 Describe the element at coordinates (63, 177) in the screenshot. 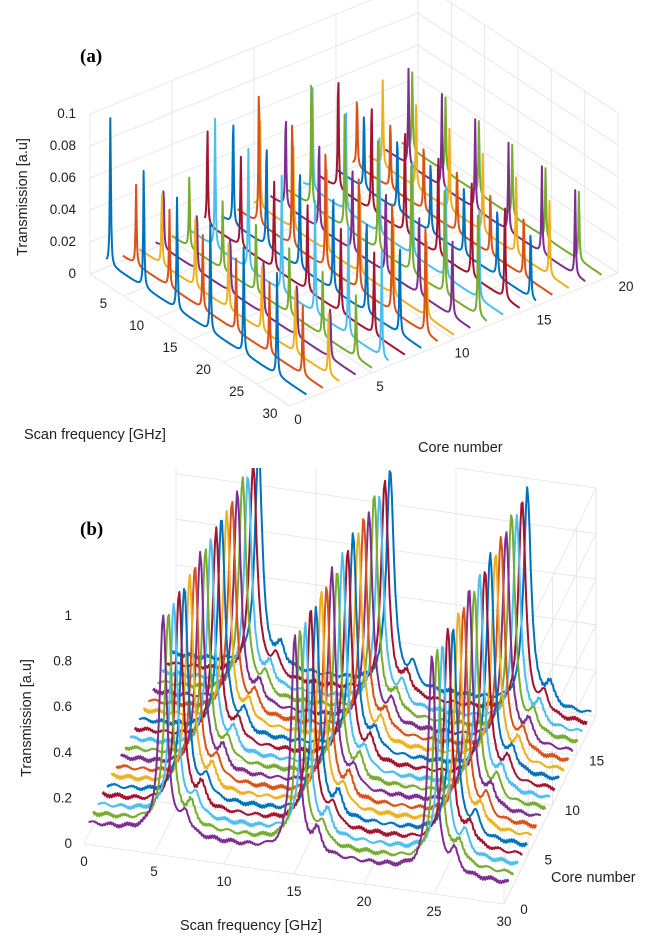

I see `z-tick-label: 0.06` at that location.